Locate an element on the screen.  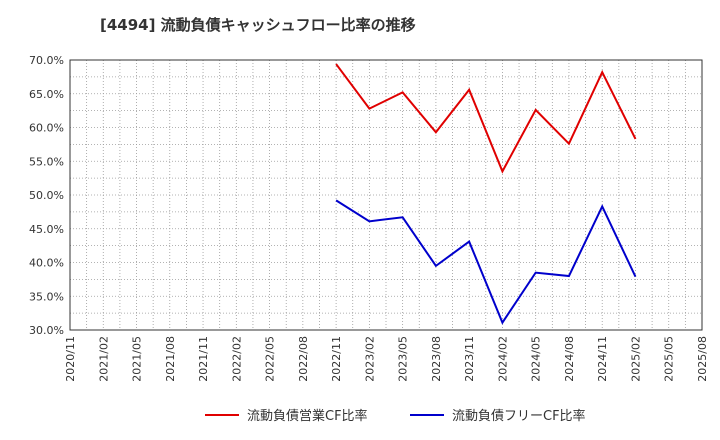
legend: 流動負債営業CF比率 流動負債フリーCF比率 is located at coordinates (395, 416).